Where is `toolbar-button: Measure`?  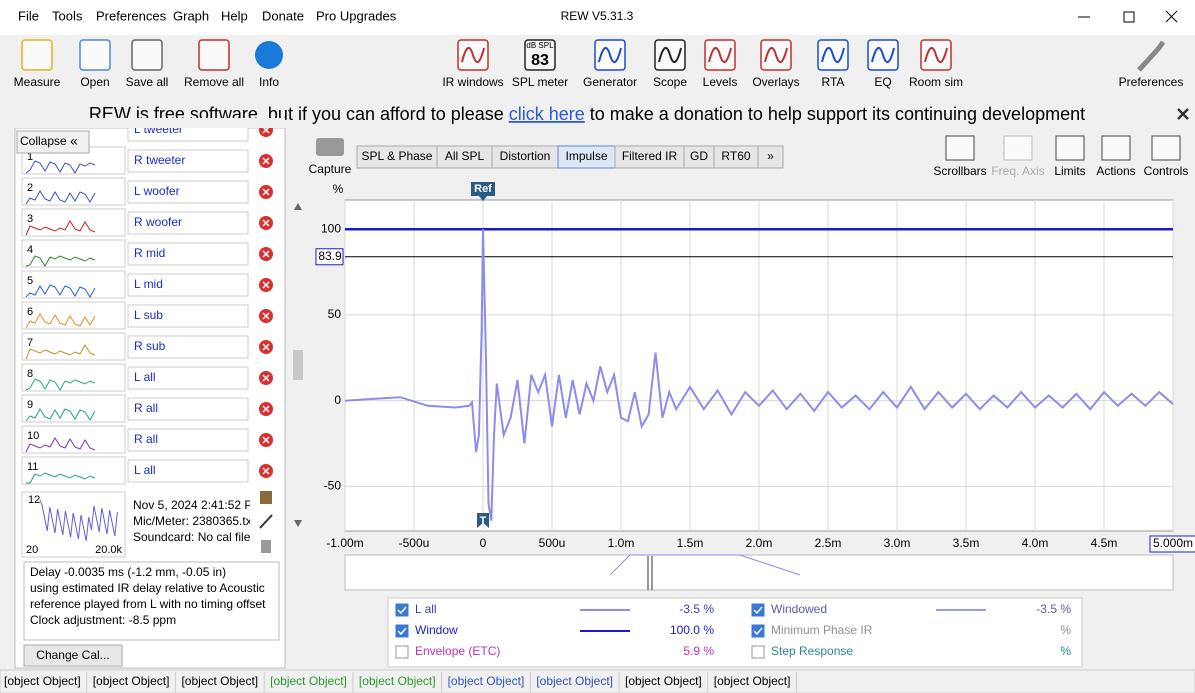 toolbar-button: Measure is located at coordinates (37, 64).